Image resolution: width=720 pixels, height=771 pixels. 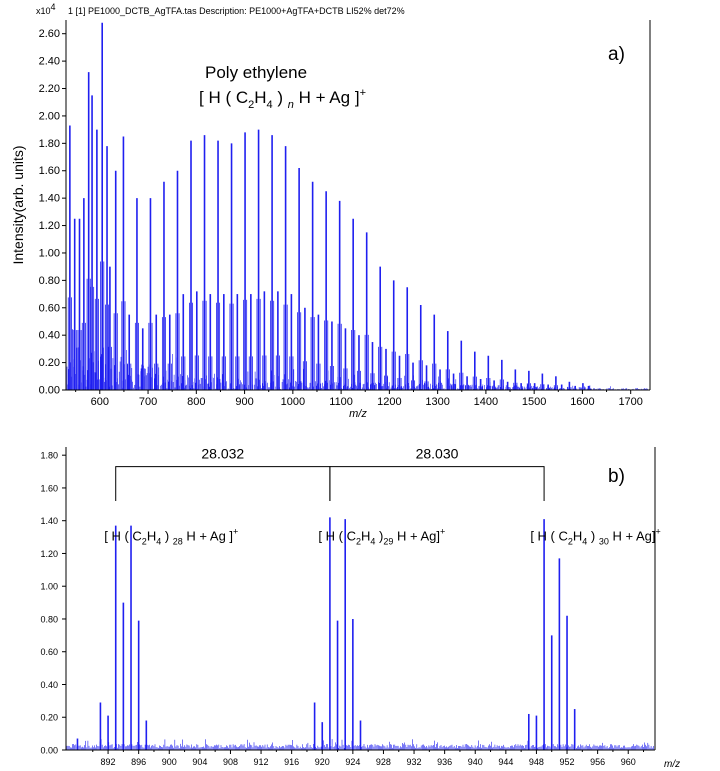 I want to click on ion-annotation: [ H ( C2H4 )29 H + Ag]+, so click(x=381, y=536).